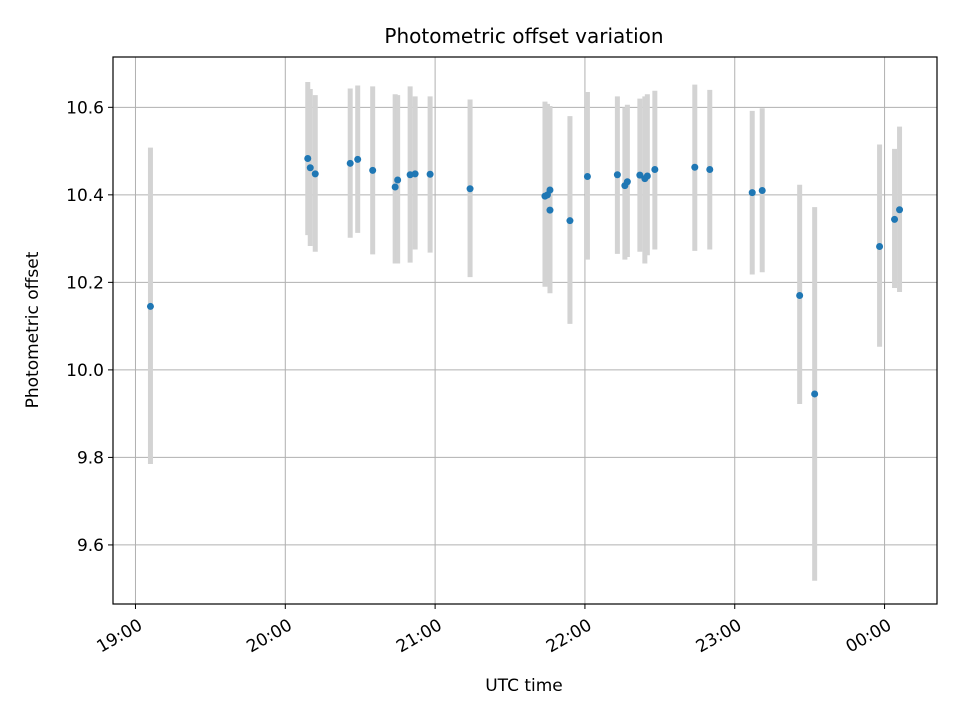 This screenshot has width=960, height=720. Describe the element at coordinates (85, 371) in the screenshot. I see `y-tick-label: 10.0` at that location.